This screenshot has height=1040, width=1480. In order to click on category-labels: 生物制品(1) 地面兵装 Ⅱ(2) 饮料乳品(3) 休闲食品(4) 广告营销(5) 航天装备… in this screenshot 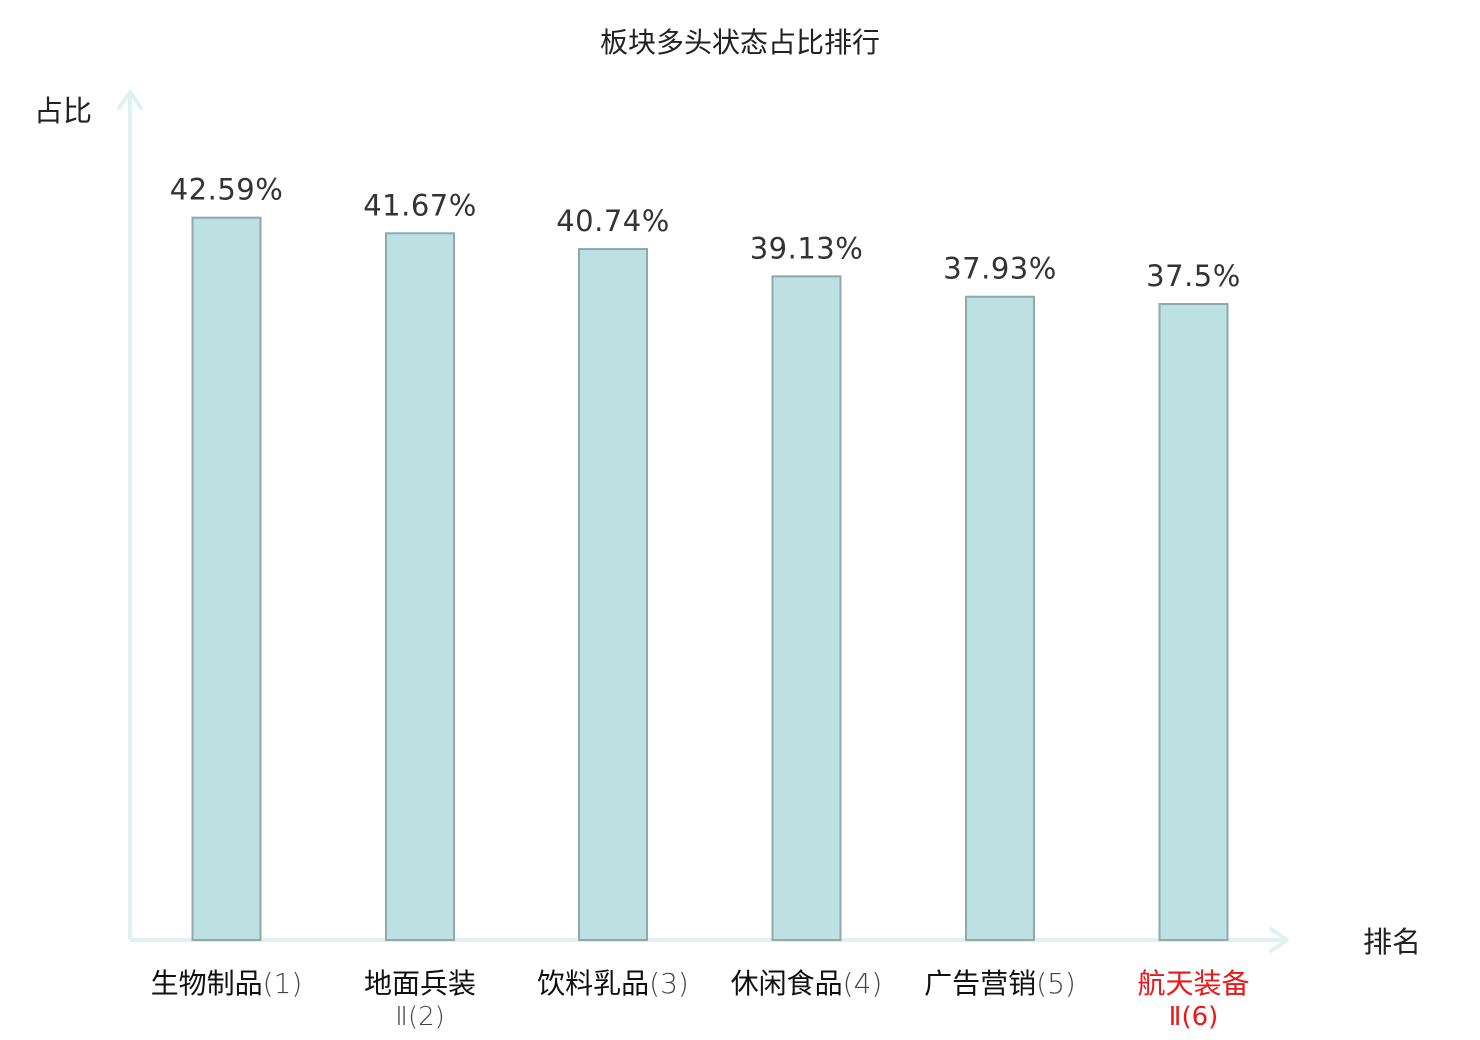, I will do `click(700, 999)`.